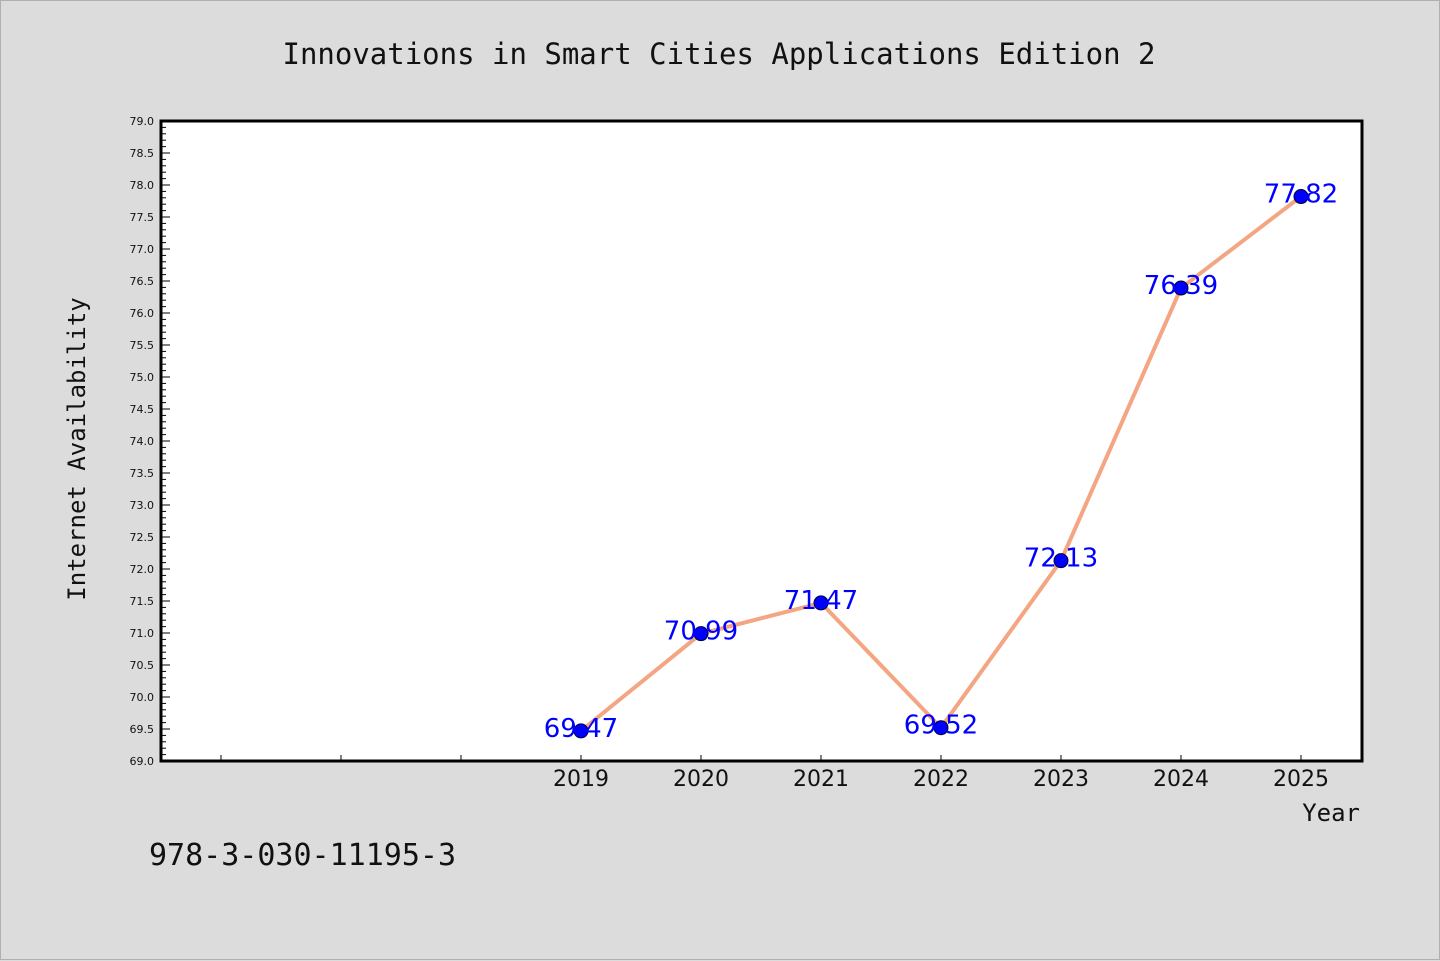 The width and height of the screenshot is (1440, 961). What do you see at coordinates (142, 505) in the screenshot?
I see `y-tick-label: 73.0` at bounding box center [142, 505].